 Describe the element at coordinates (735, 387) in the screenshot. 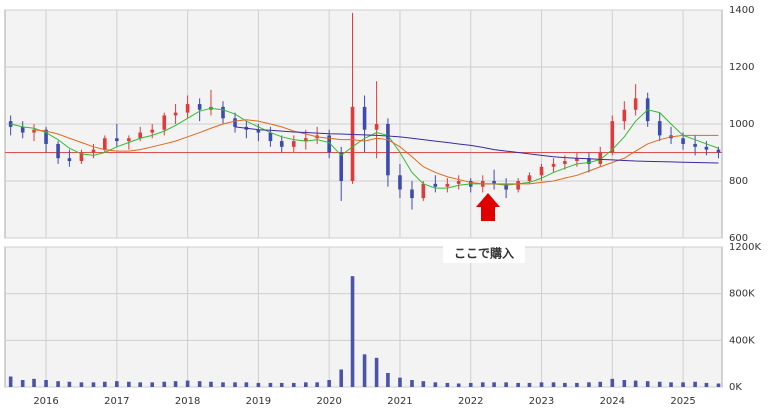

I see `y-tick-label: 0K` at that location.